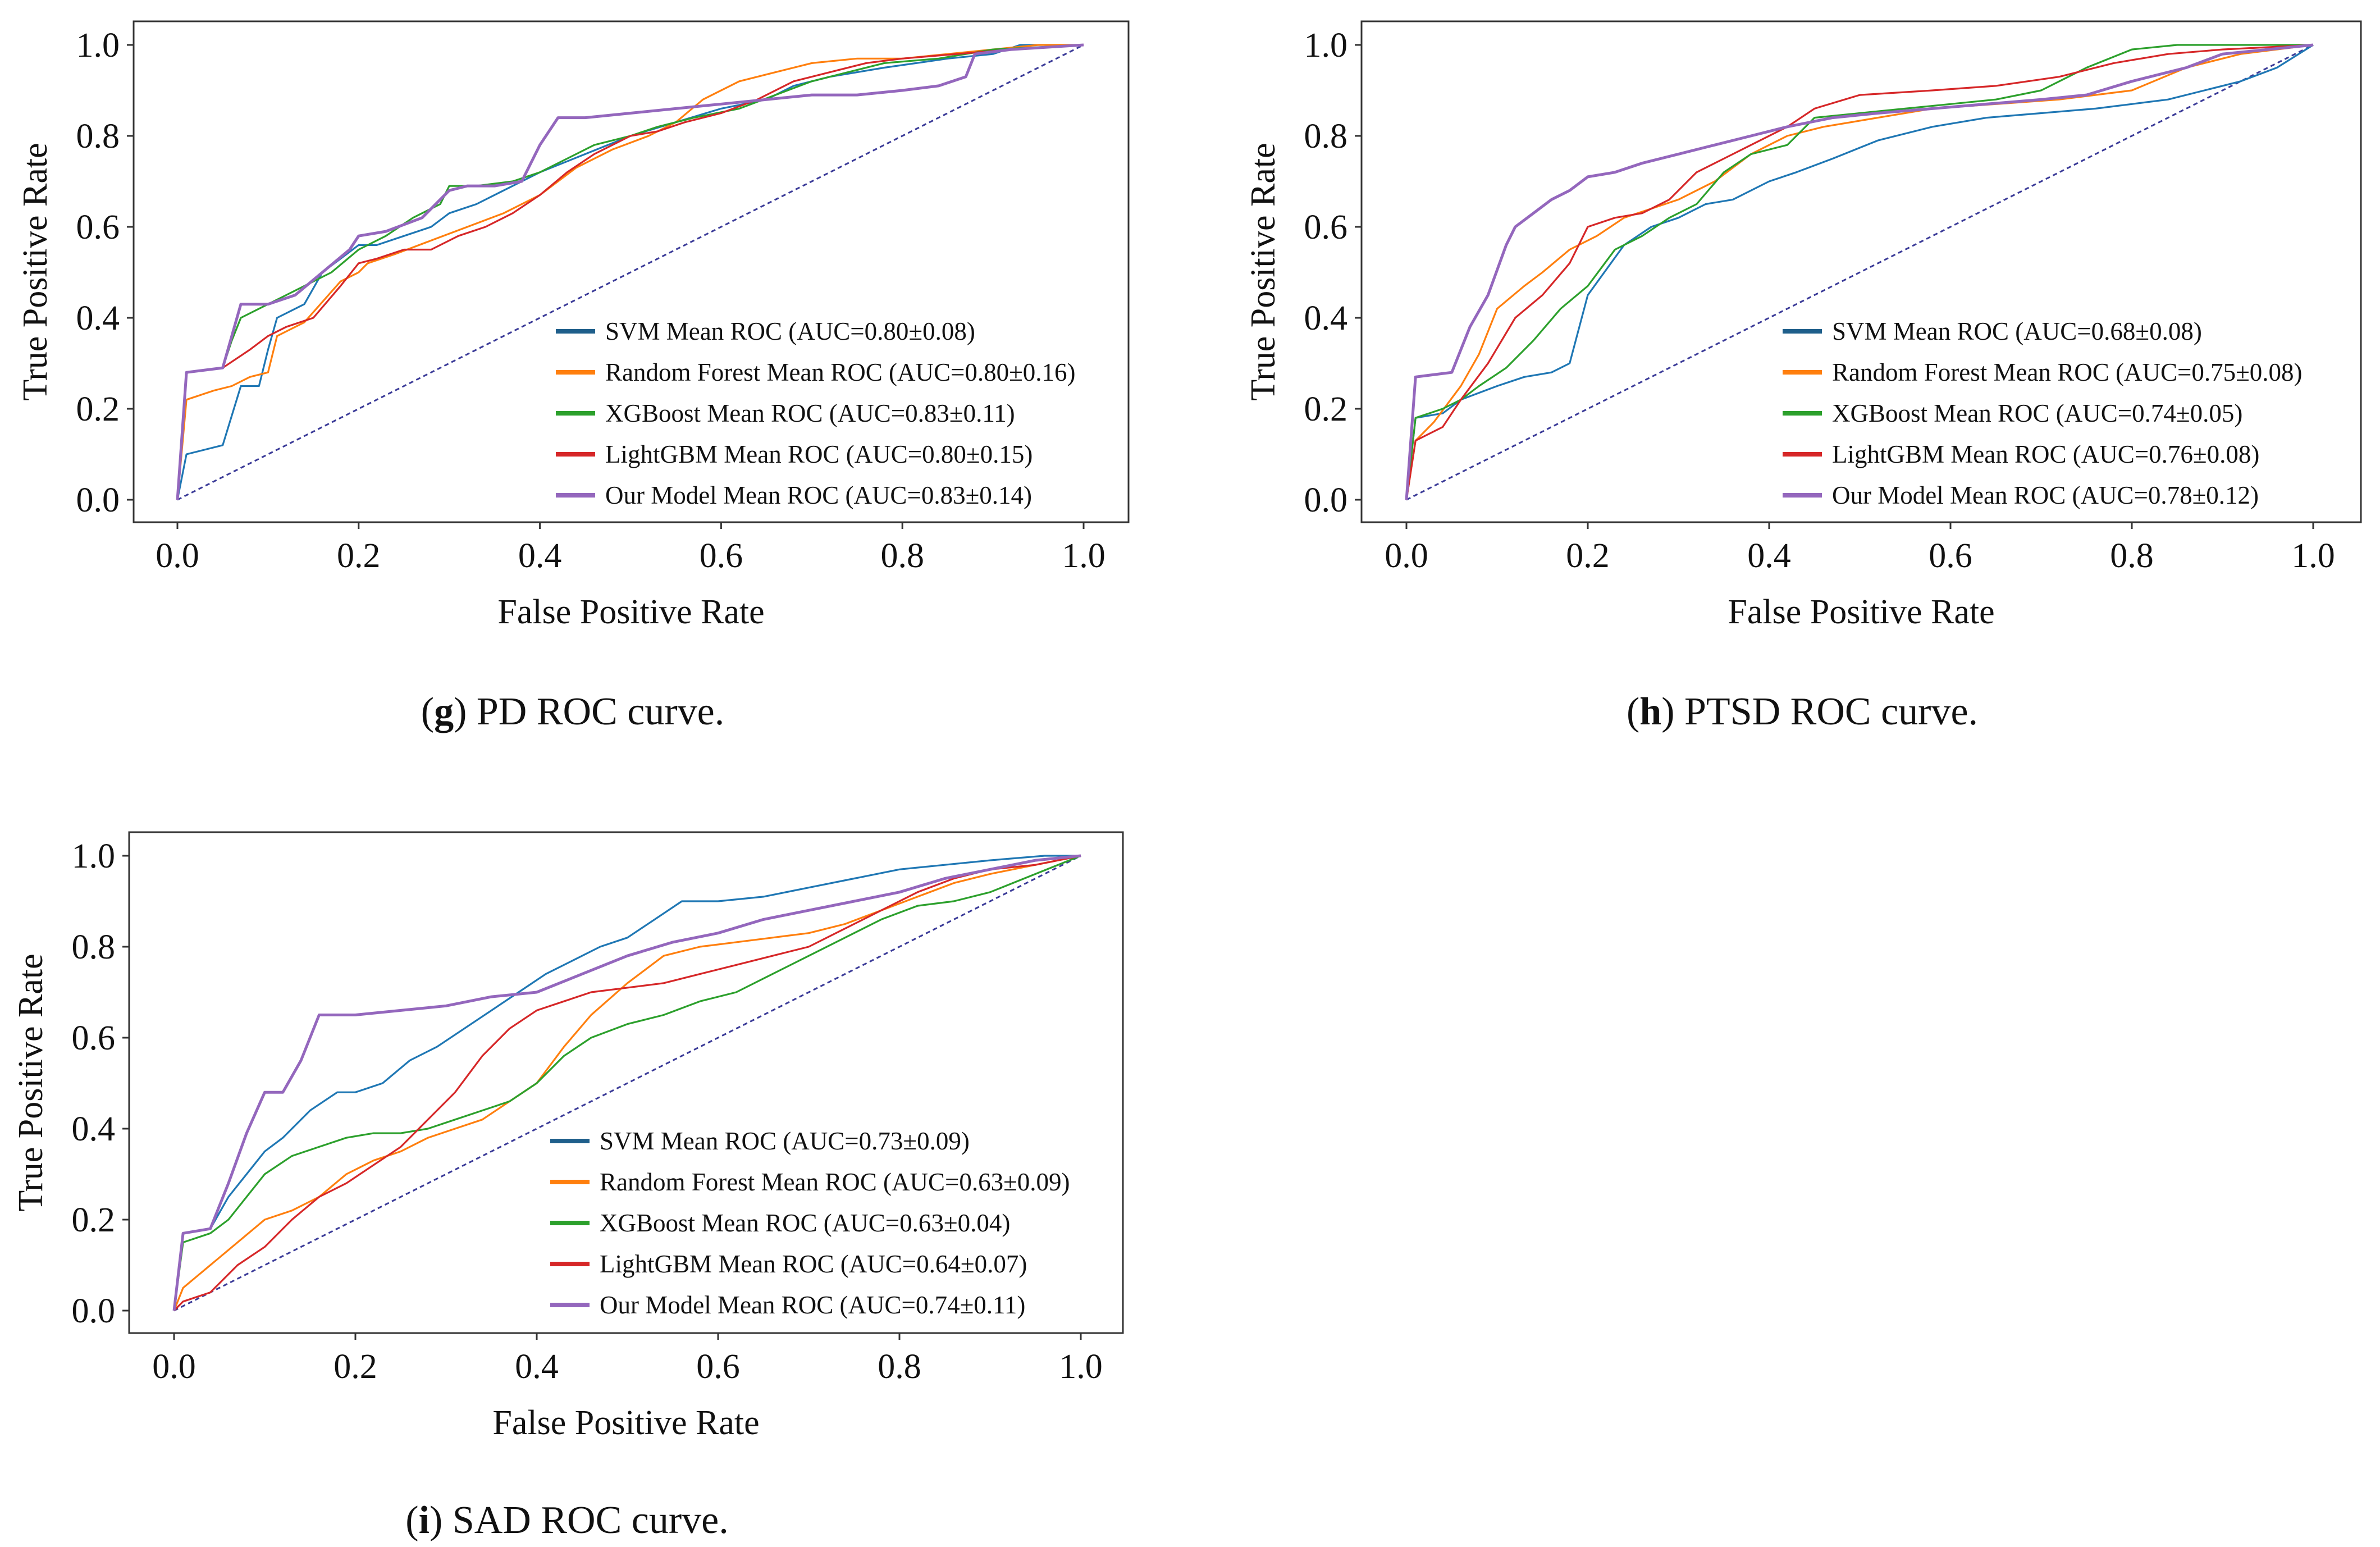 The image size is (2380, 1547). What do you see at coordinates (814, 1264) in the screenshot?
I see `legend-entry: LightGBM Mean ROC (AUC=0.64±0.07)` at bounding box center [814, 1264].